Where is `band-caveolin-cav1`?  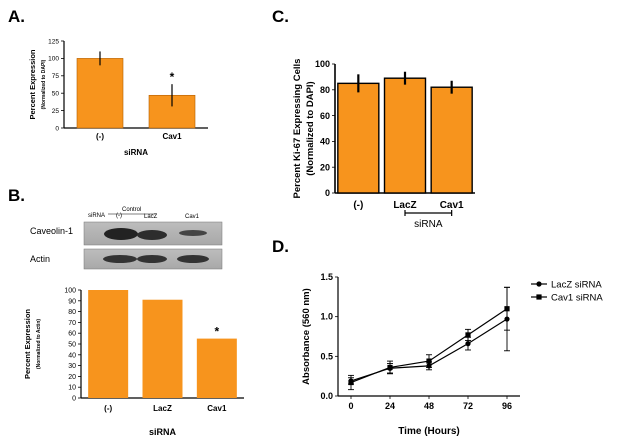
band-caveolin-cav1 is located at coordinates (193, 233).